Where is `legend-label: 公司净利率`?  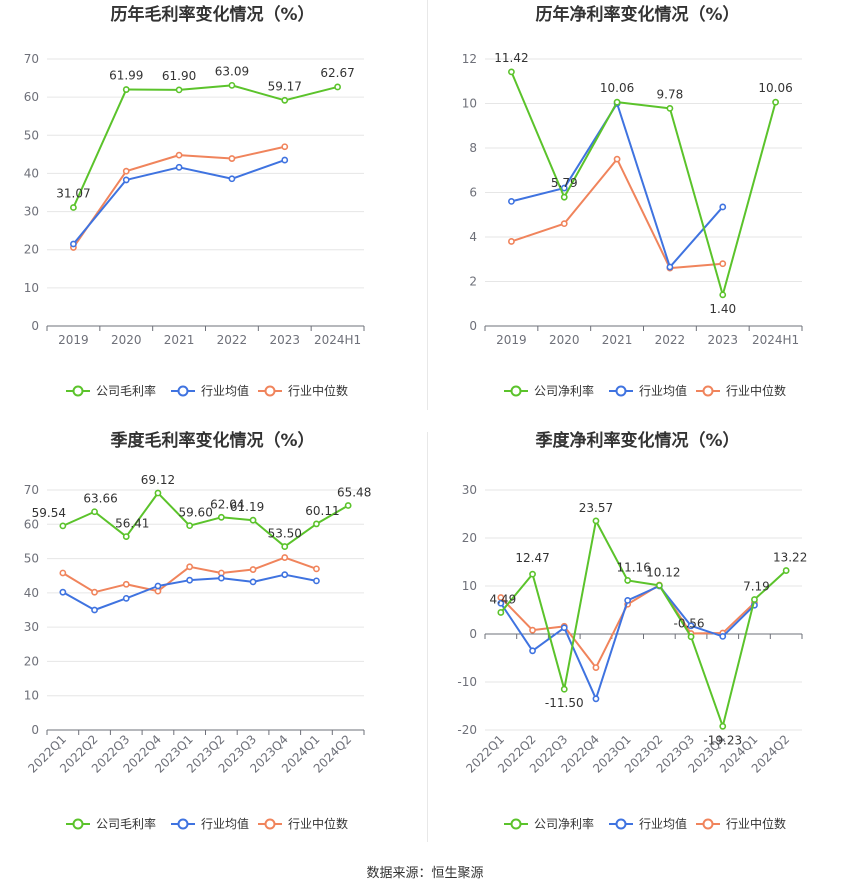
legend-label: 公司净利率 is located at coordinates (564, 823).